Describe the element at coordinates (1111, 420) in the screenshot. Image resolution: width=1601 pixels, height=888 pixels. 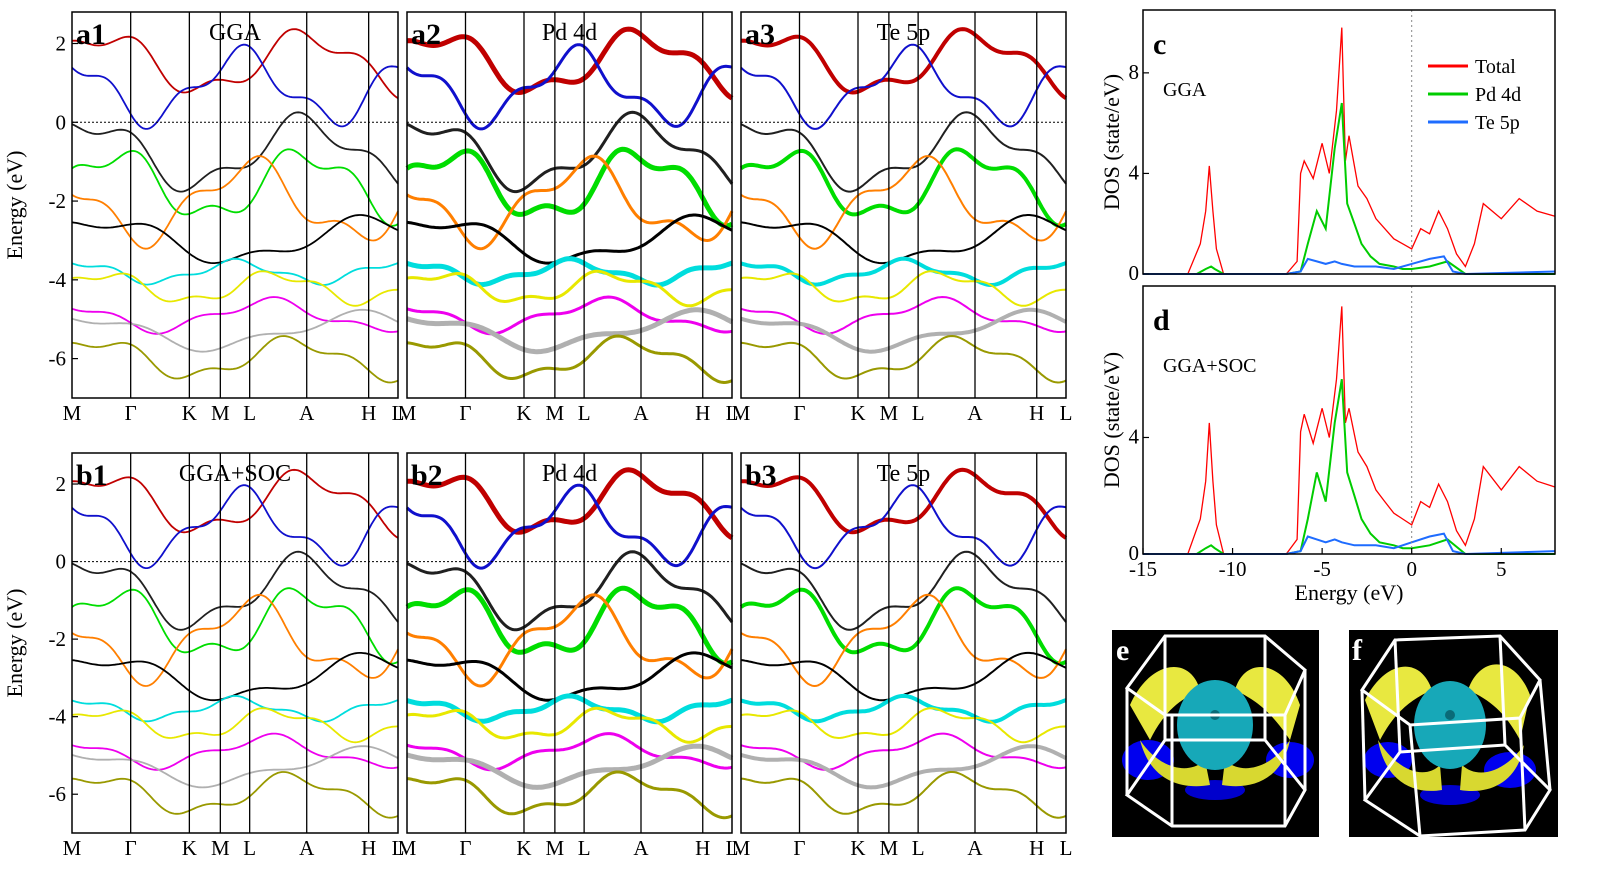
I see `y-axis-label: DOS (state/eV)` at that location.